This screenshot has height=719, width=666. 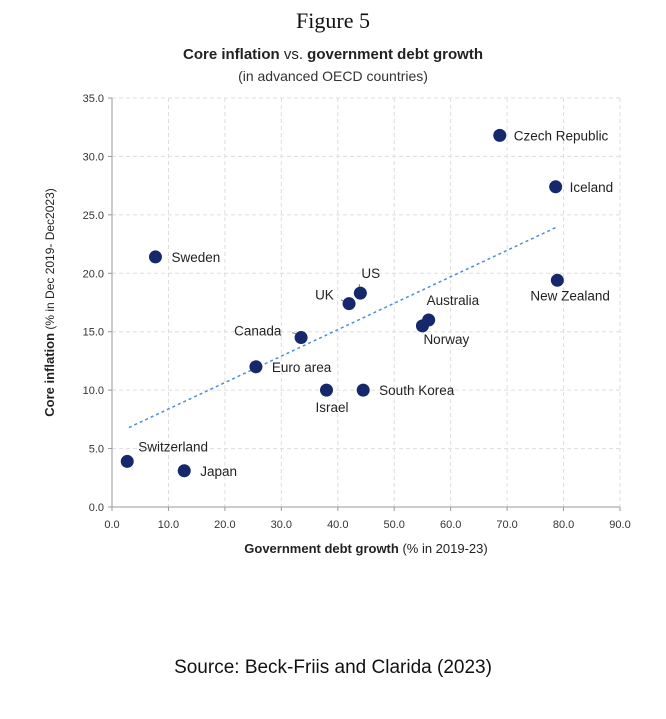 What do you see at coordinates (394, 525) in the screenshot?
I see `x-tick-label: 50.0` at bounding box center [394, 525].